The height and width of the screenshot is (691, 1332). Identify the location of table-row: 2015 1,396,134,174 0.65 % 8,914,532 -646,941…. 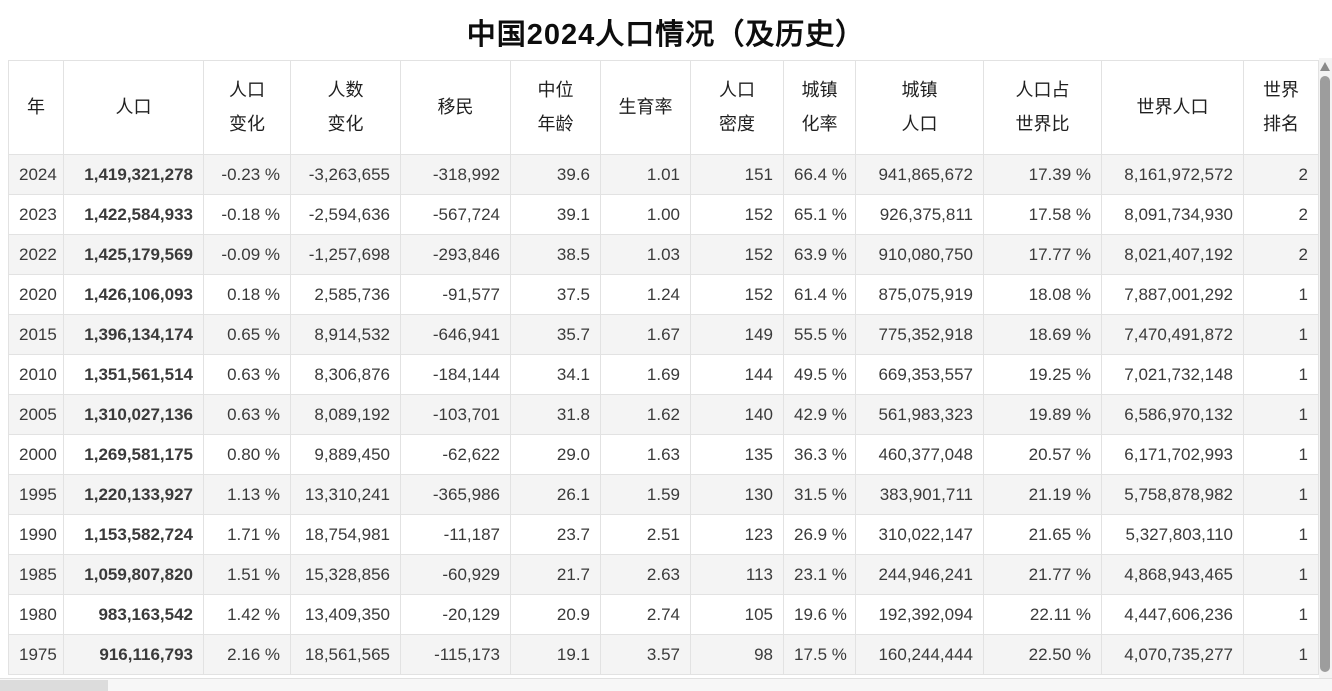
(663, 334).